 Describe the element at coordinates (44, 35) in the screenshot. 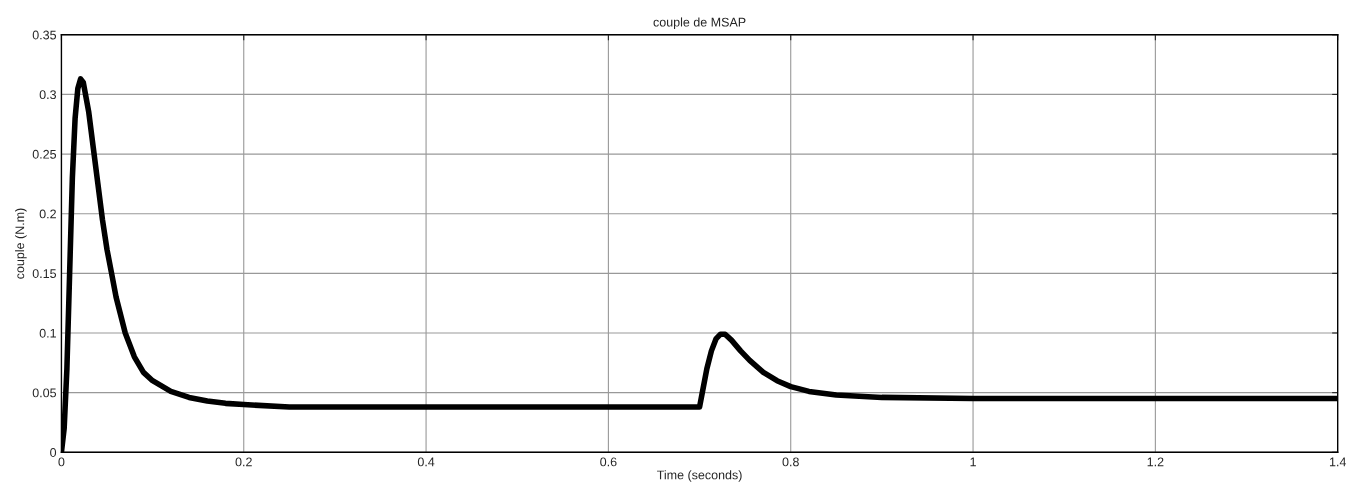

I see `y-tick-label: 0.35` at that location.